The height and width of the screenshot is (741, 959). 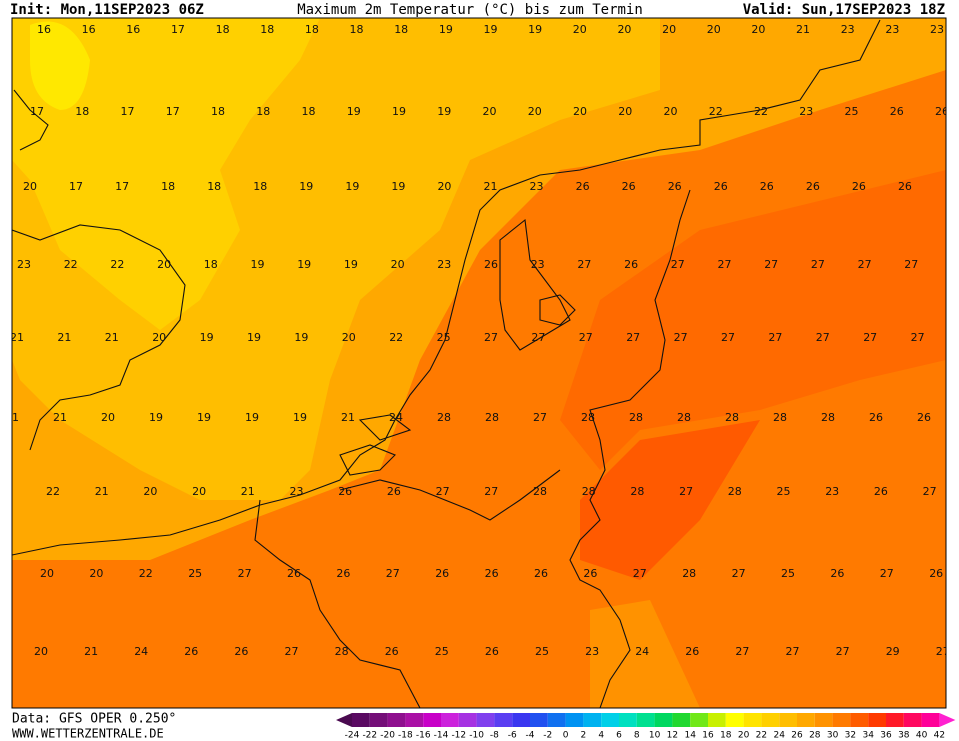 I want to click on legend-label: 8, so click(x=637, y=736).